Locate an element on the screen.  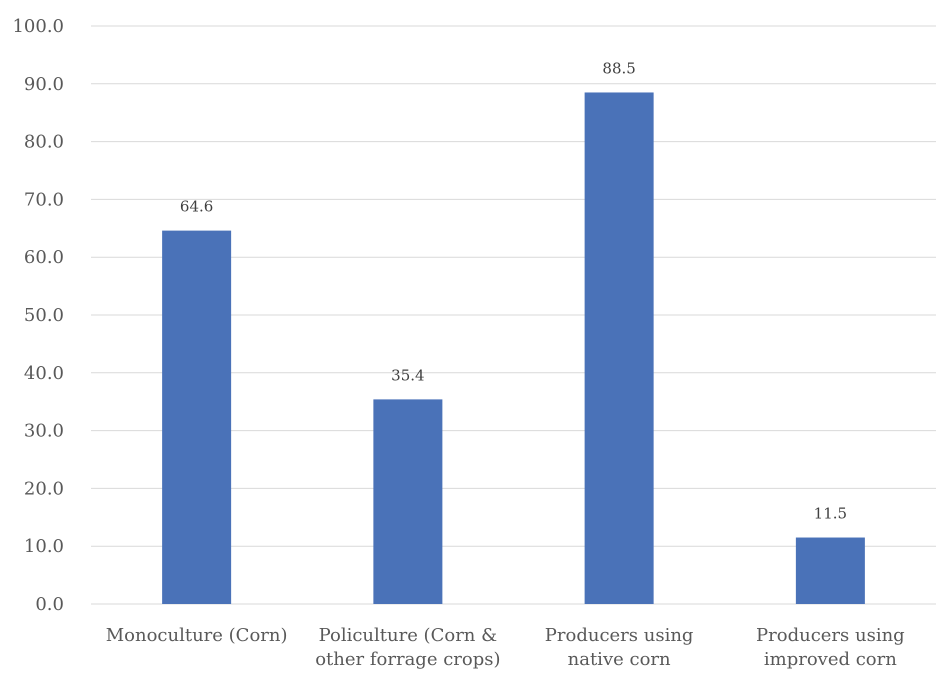
y-tick-label: 0.0 is located at coordinates (49, 604).